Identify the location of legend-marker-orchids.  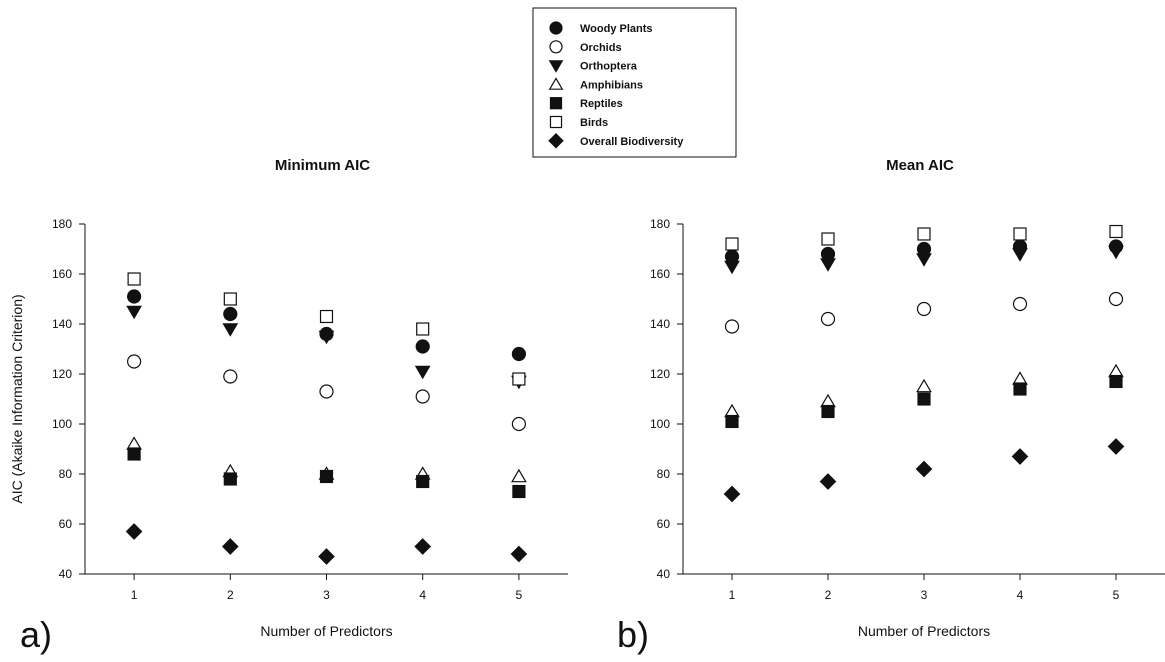
(556, 47).